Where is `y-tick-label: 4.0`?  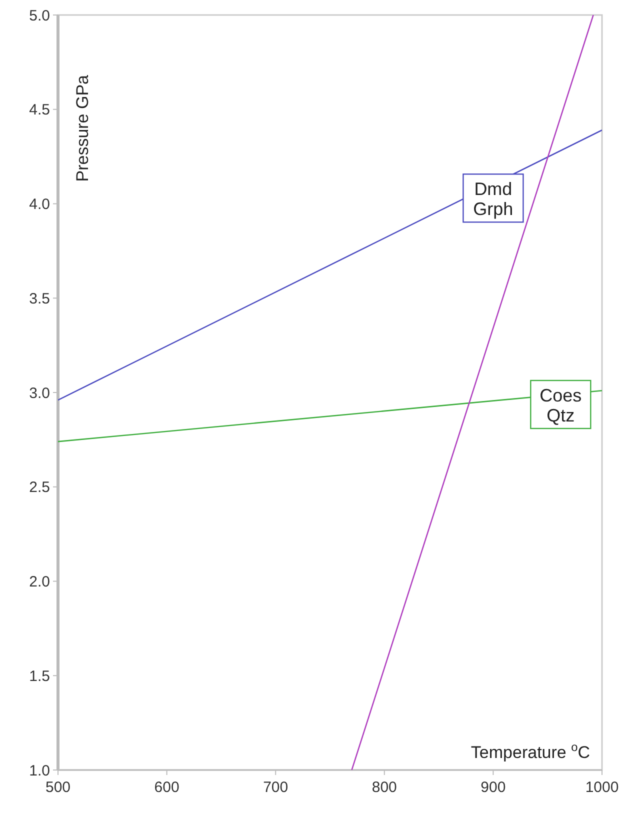
y-tick-label: 4.0 is located at coordinates (39, 204).